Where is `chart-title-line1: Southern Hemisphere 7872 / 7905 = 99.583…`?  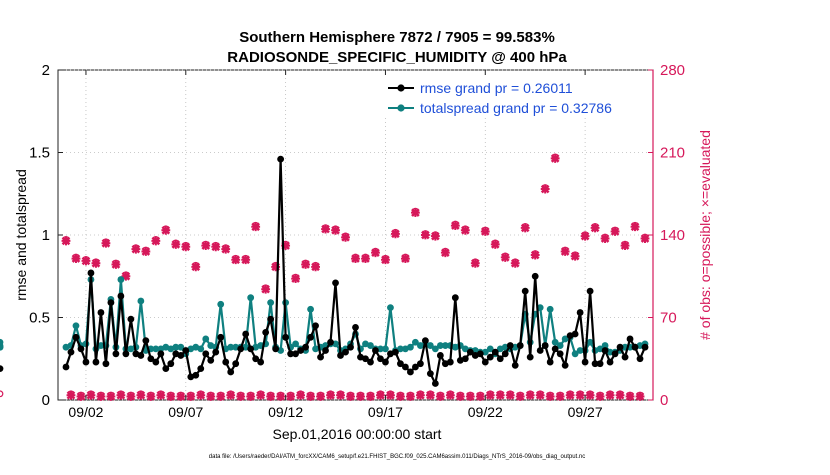 chart-title-line1: Southern Hemisphere 7872 / 7905 = 99.583… is located at coordinates (397, 37).